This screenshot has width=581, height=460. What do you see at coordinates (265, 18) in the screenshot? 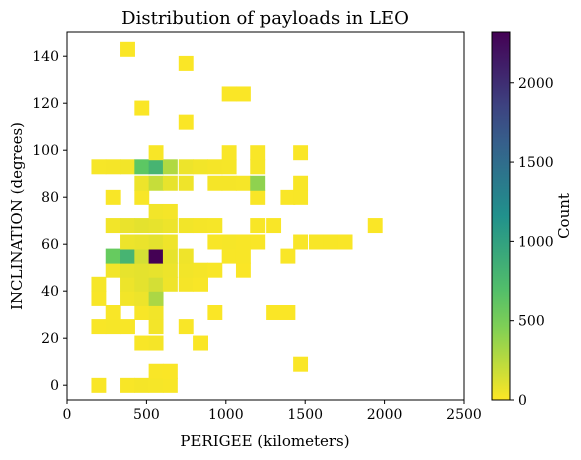
I see `chart-title: Distribution of payloads in LEO` at bounding box center [265, 18].